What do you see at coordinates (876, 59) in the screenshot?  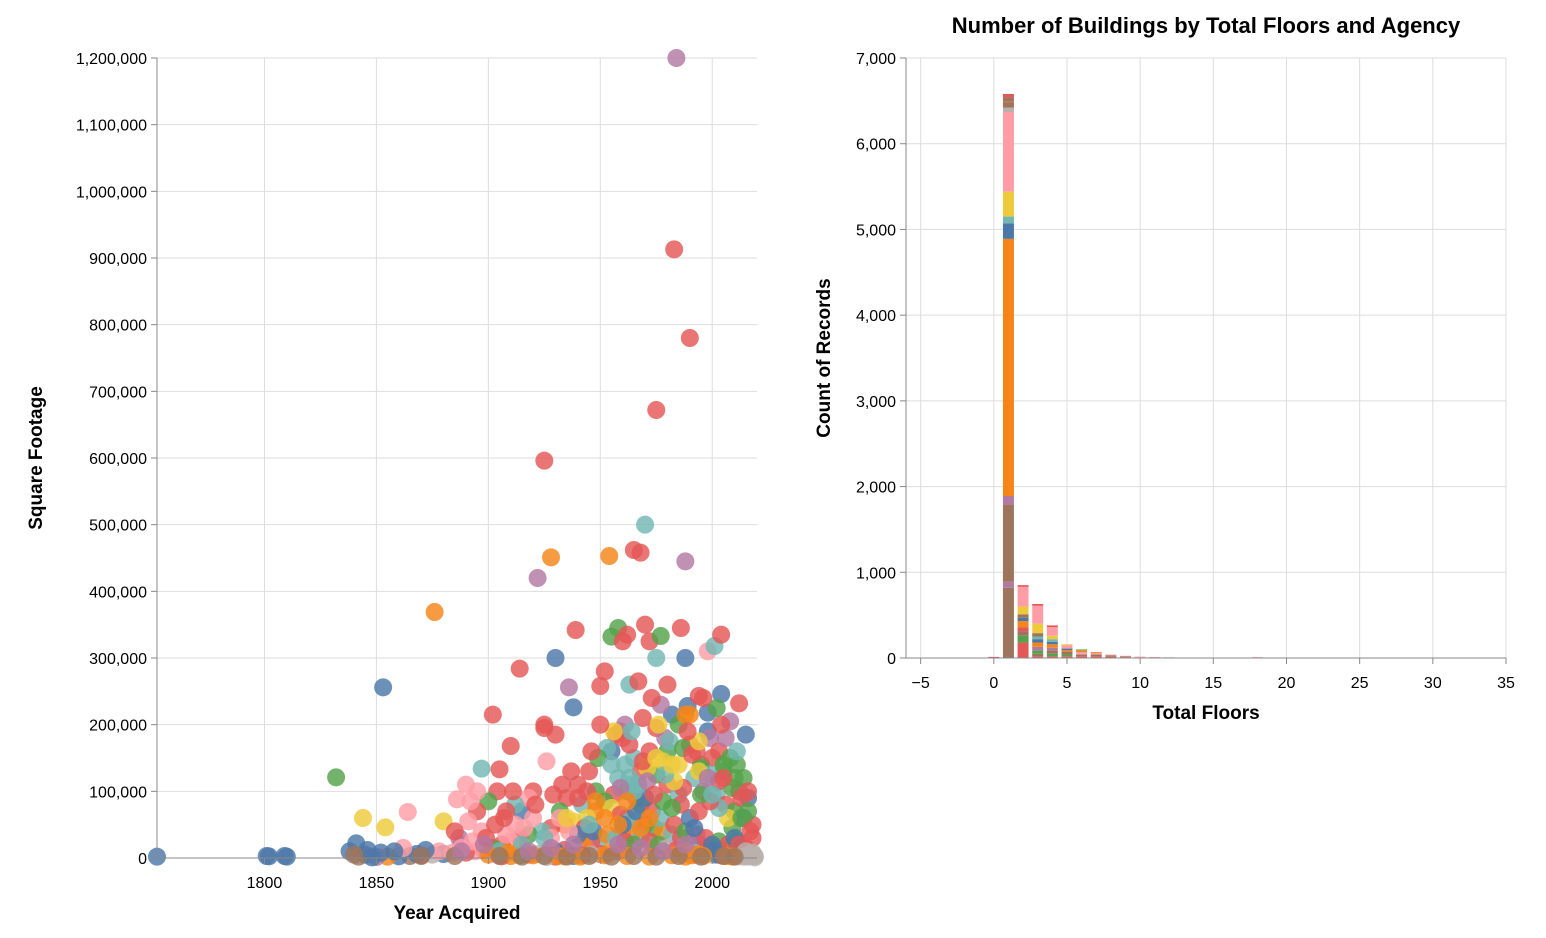 I see `bar-y-tick-label: 7,000` at bounding box center [876, 59].